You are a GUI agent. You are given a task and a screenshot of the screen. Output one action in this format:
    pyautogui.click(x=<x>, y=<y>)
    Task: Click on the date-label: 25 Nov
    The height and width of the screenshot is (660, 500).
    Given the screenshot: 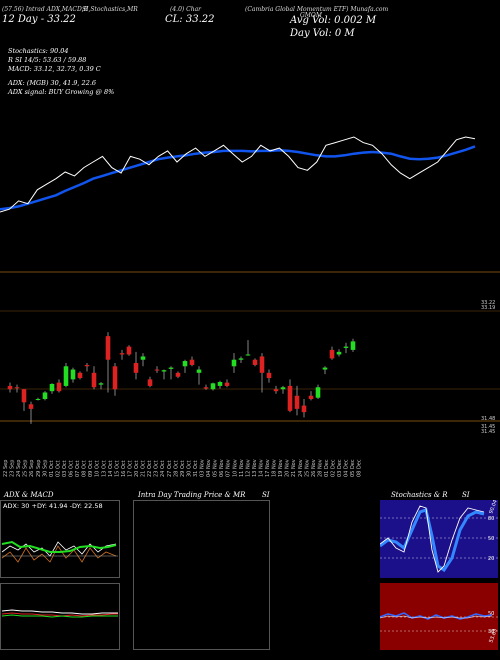 What is the action you would take?
    pyautogui.click(x=307, y=468)
    